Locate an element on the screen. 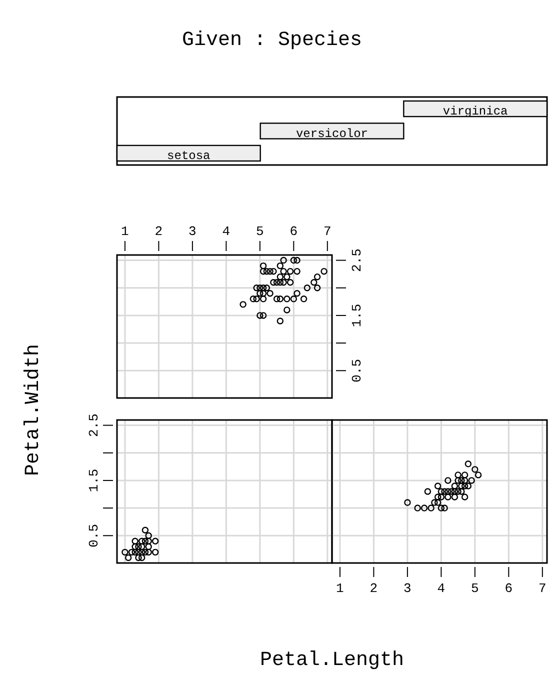 This screenshot has width=555, height=674. x-tick-label: 7 is located at coordinates (542, 588).